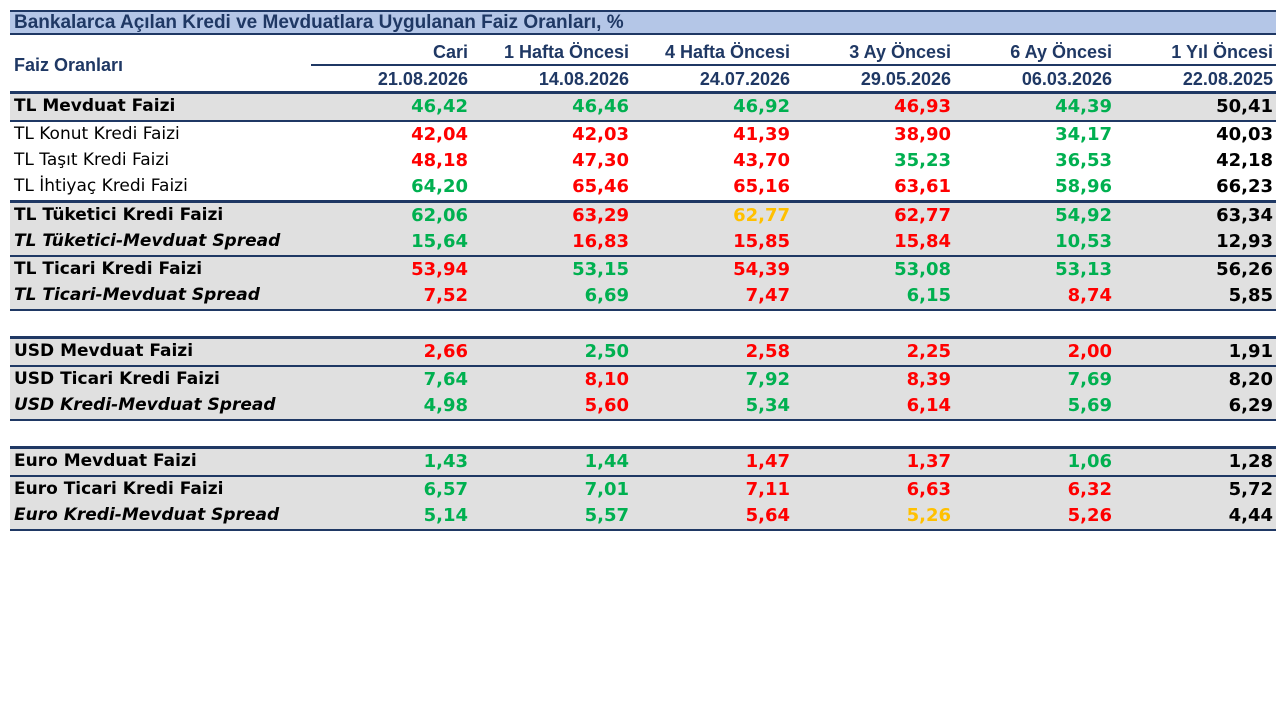  What do you see at coordinates (928, 461) in the screenshot?
I see `rate-cell: 1,37` at bounding box center [928, 461].